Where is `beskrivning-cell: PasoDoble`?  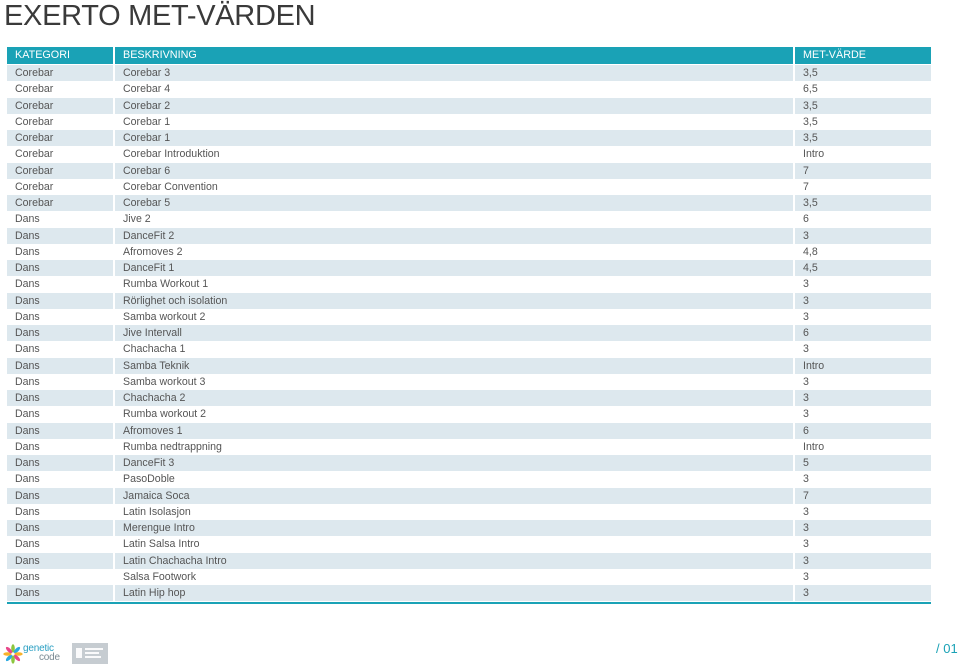
beskrivning-cell: PasoDoble is located at coordinates (453, 479).